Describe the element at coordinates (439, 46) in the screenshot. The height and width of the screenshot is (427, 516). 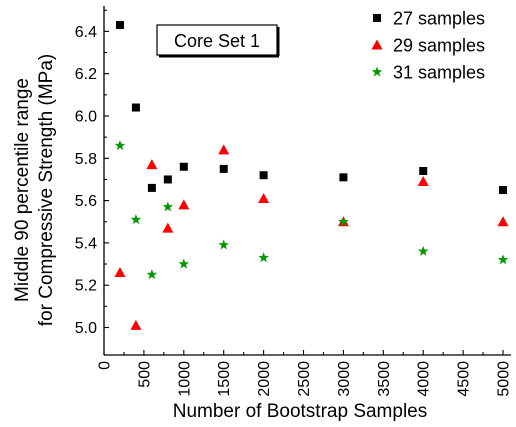
I see `legend-label: 29 samples` at that location.